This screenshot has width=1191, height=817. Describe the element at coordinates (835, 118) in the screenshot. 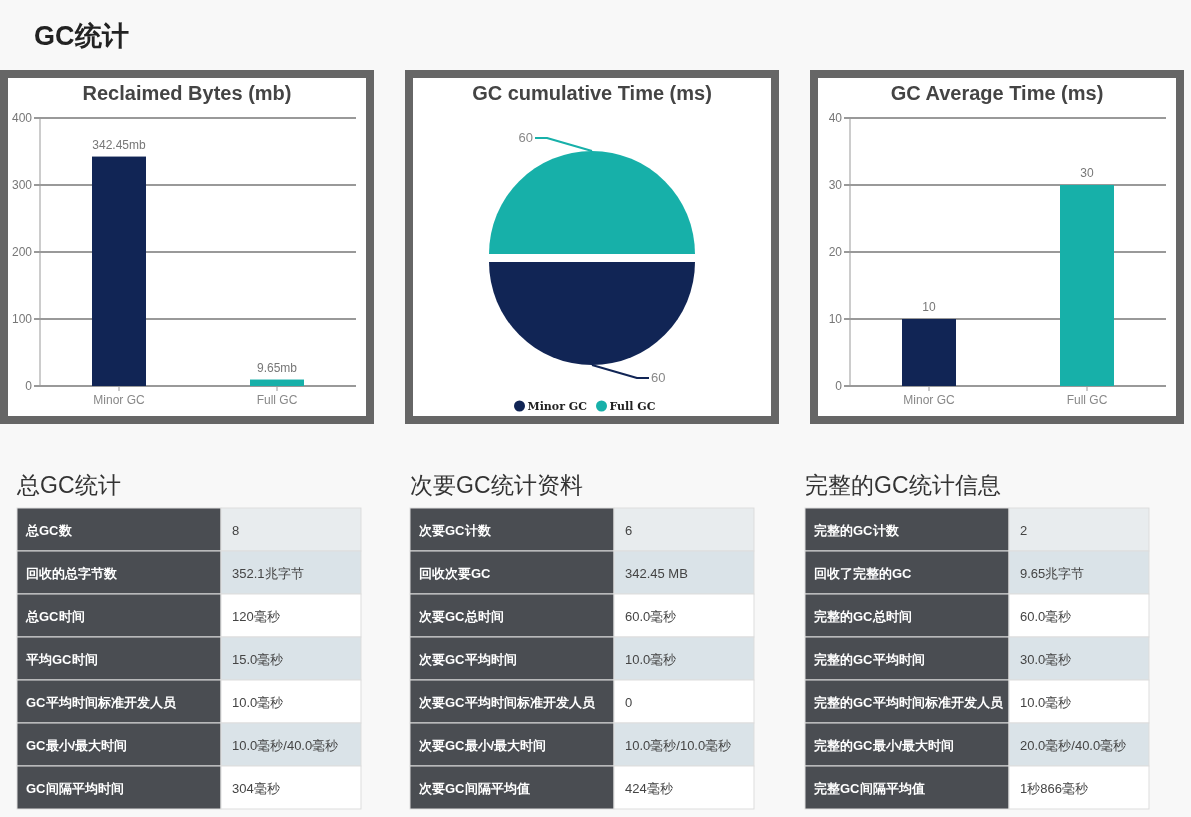

I see `y-tick-label: 40` at that location.